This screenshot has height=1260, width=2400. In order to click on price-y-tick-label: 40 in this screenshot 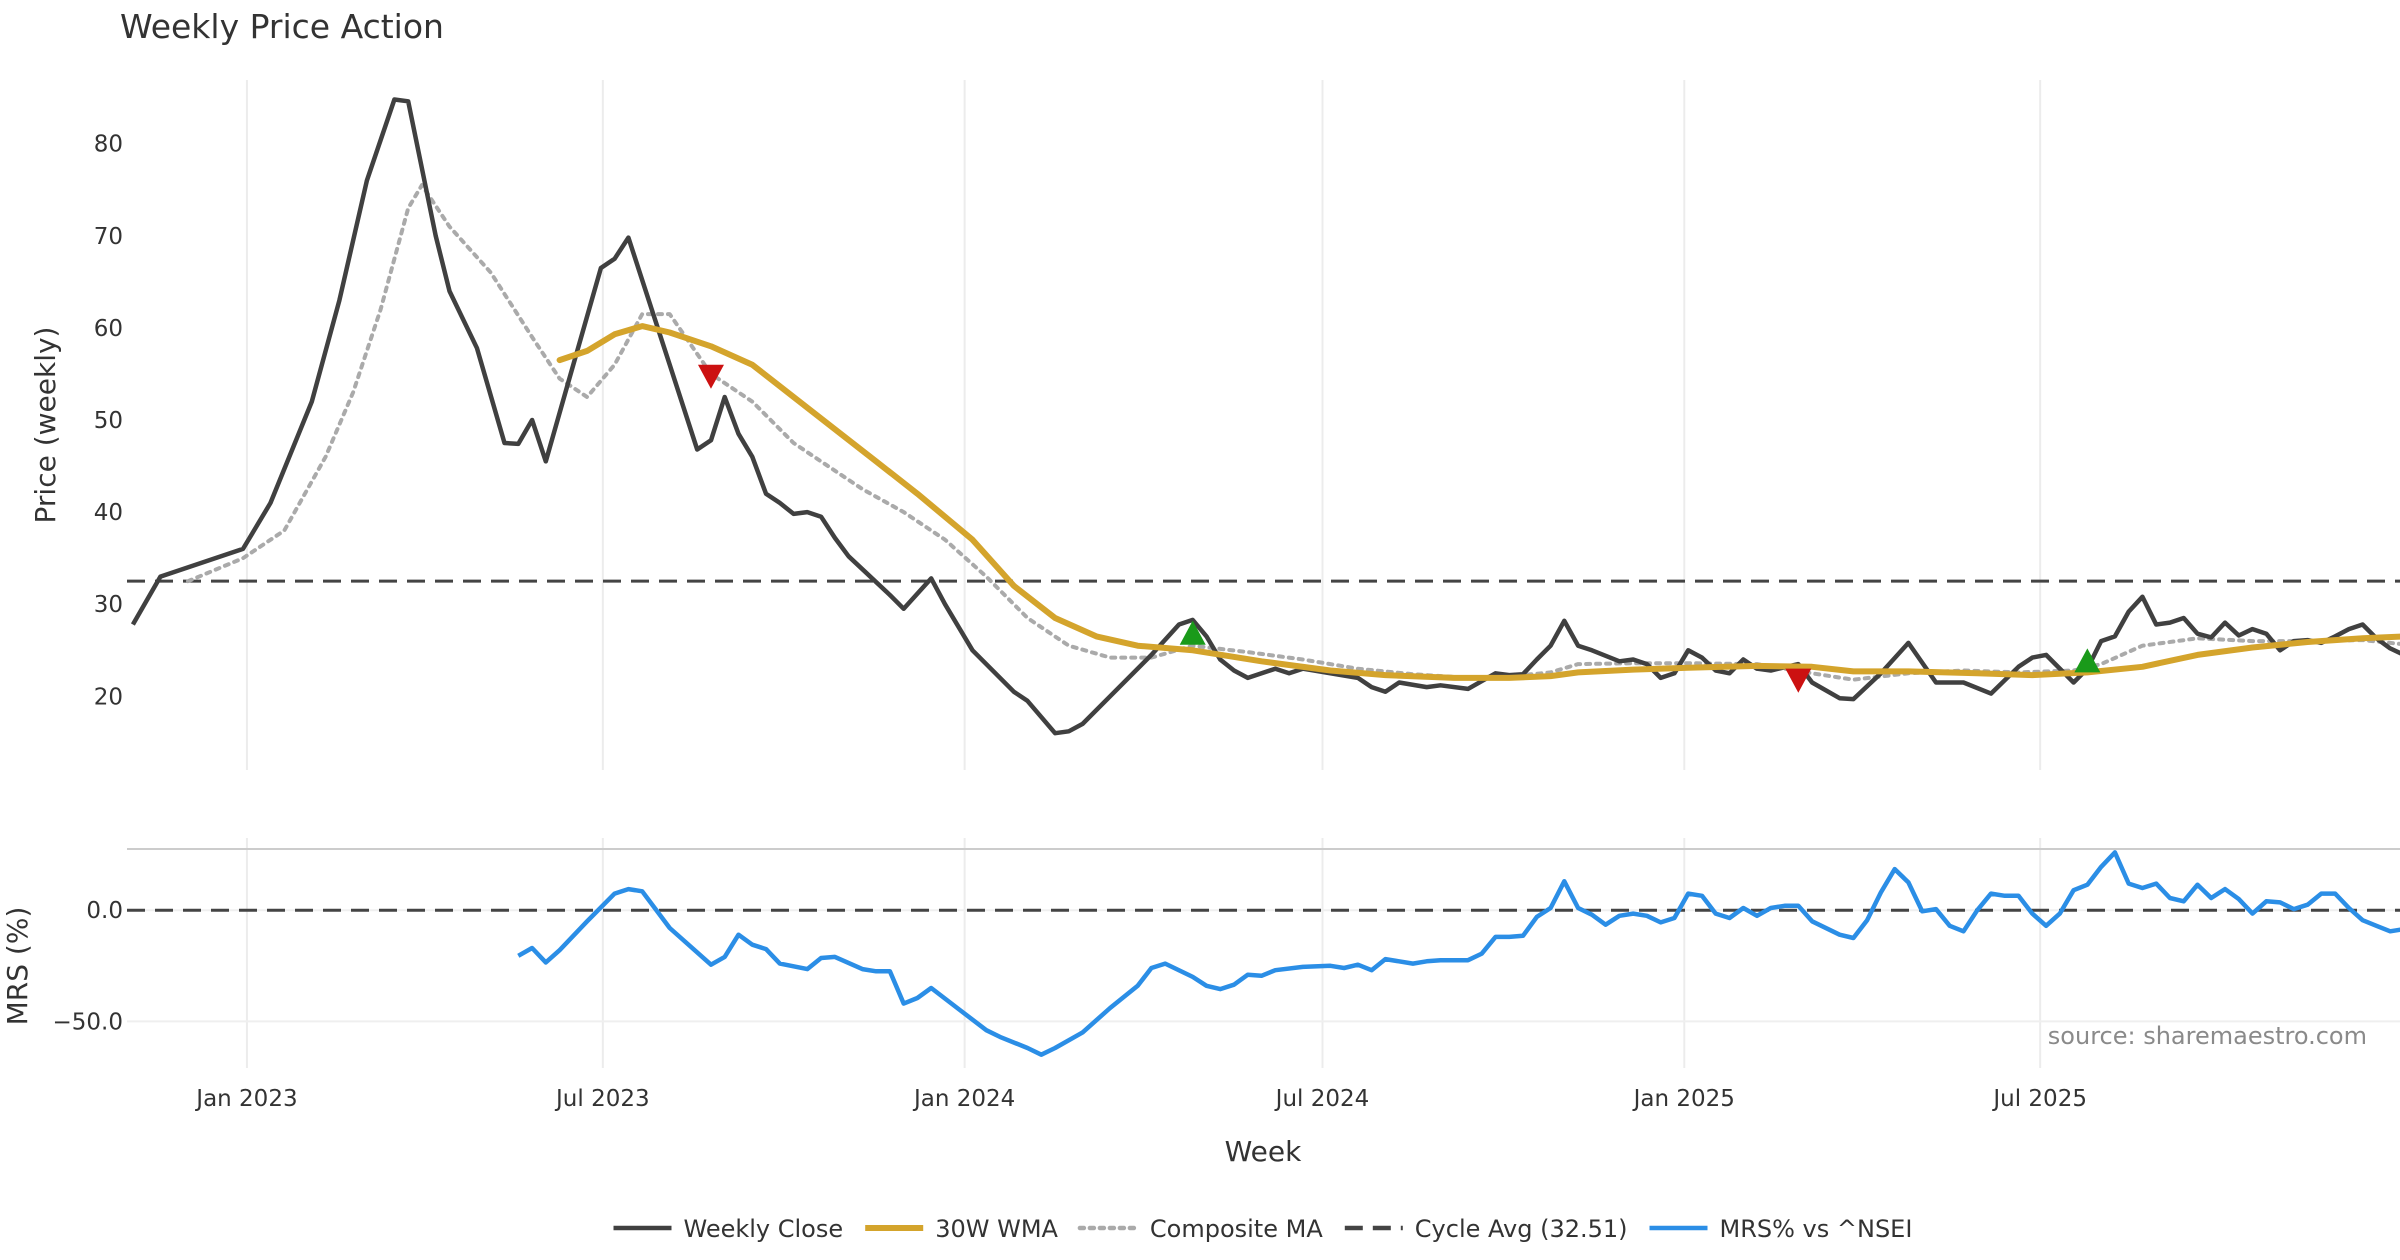, I will do `click(108, 513)`.